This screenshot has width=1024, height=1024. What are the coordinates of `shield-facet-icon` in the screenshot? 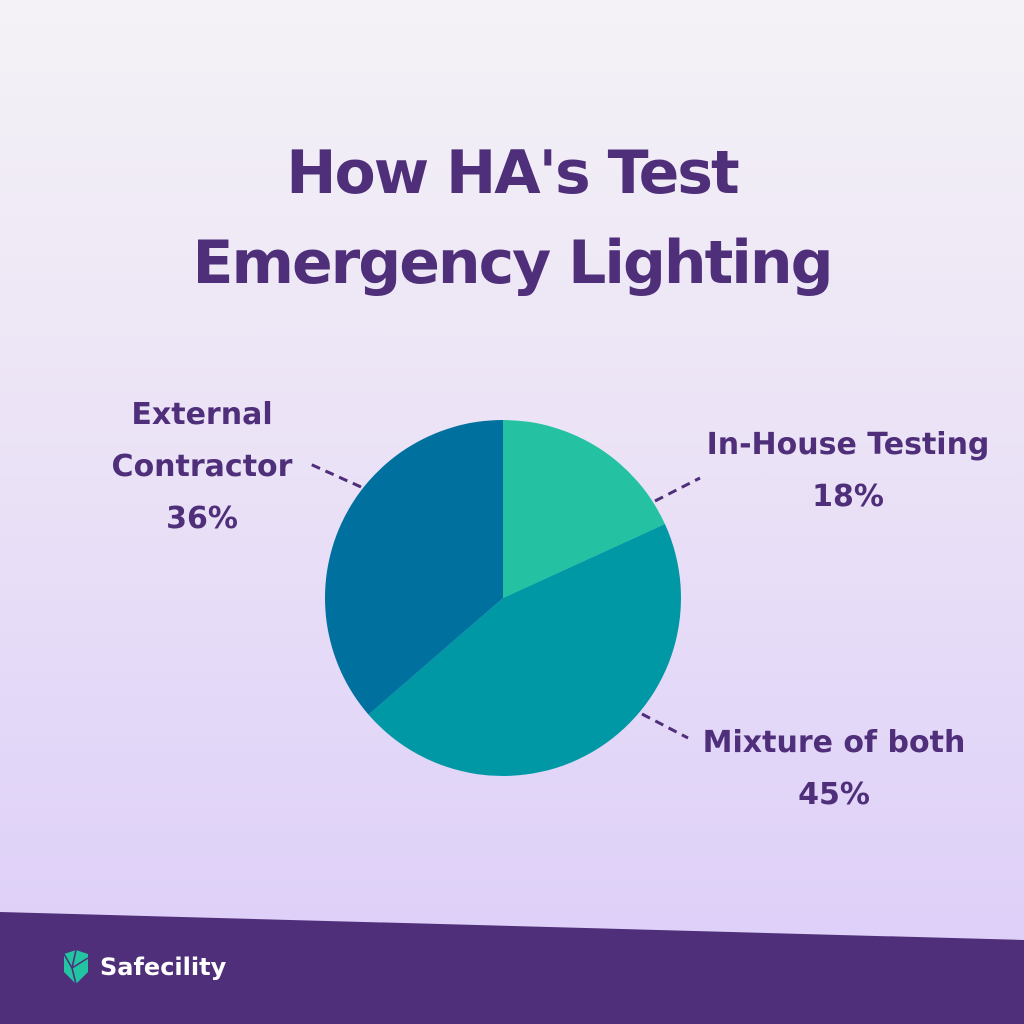 It's located at (76, 967).